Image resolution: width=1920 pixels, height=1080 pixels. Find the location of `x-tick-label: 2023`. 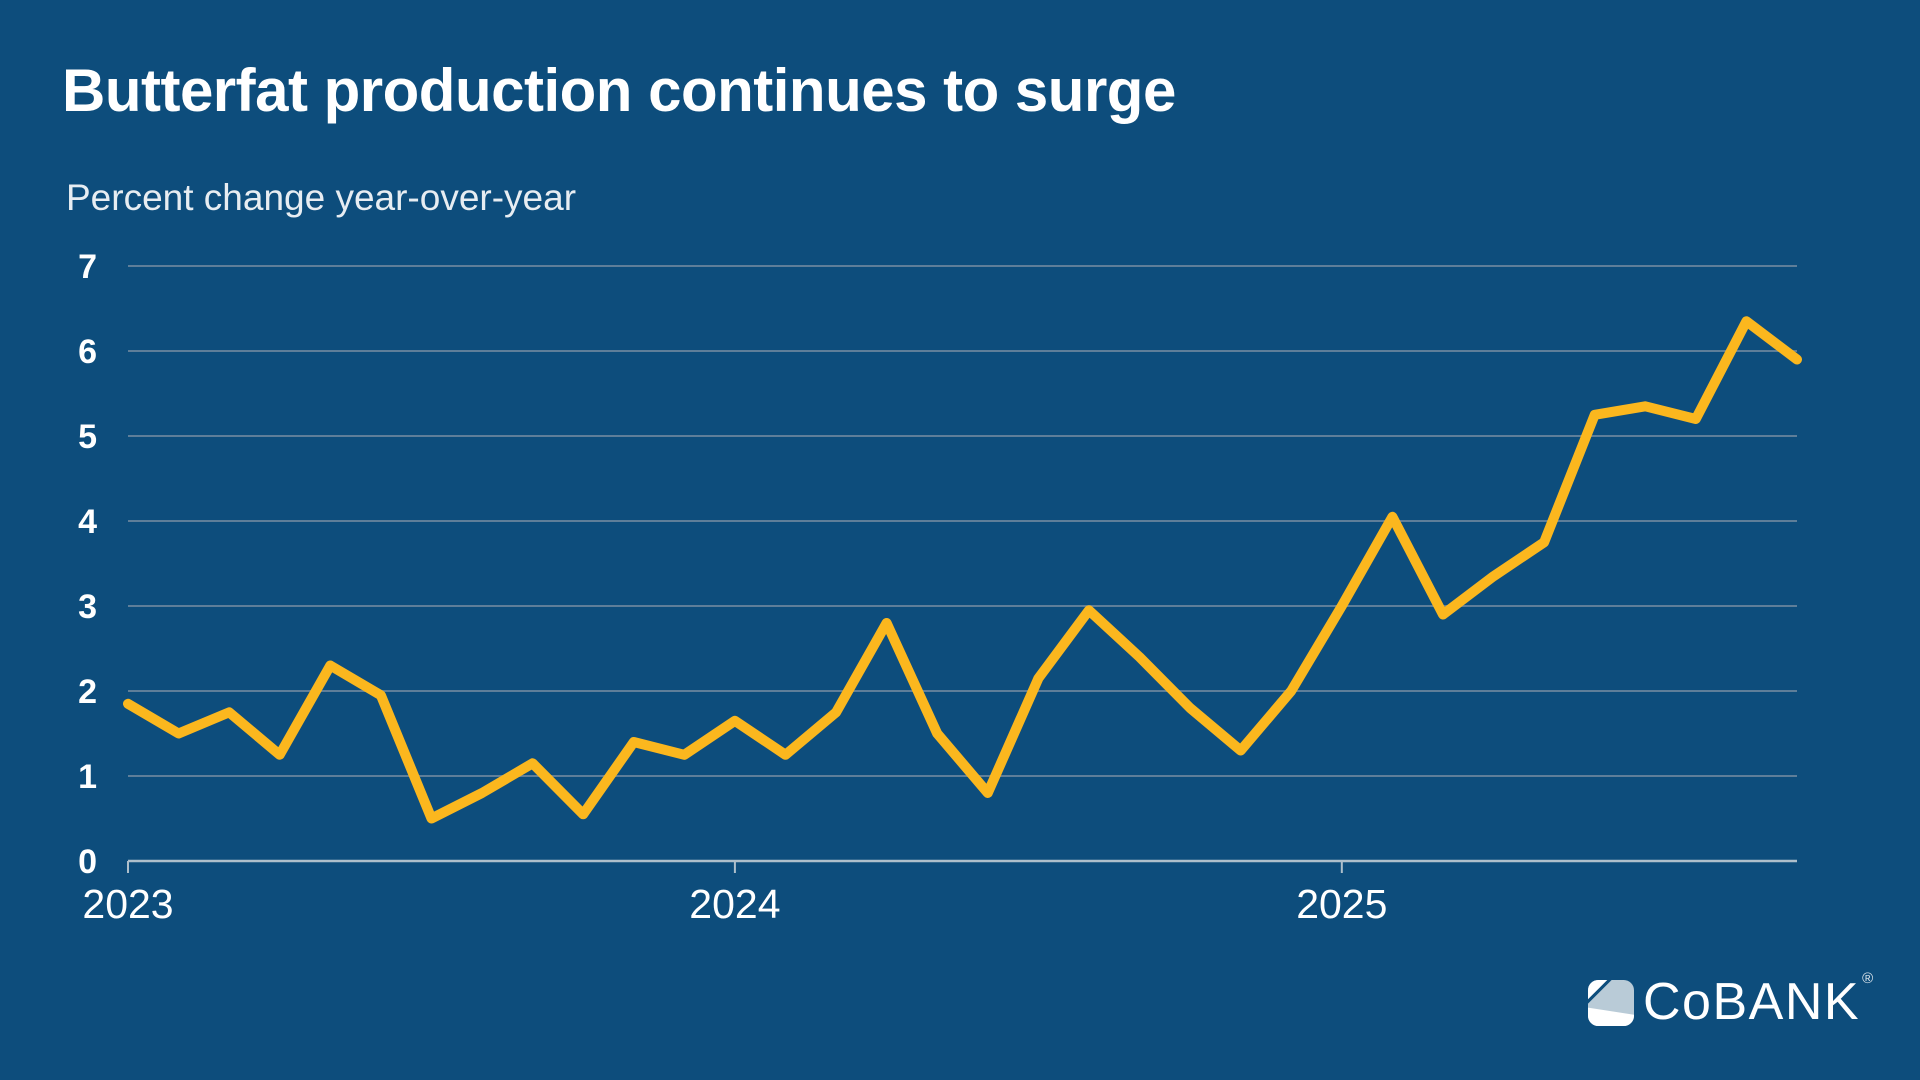

x-tick-label: 2023 is located at coordinates (127, 904).